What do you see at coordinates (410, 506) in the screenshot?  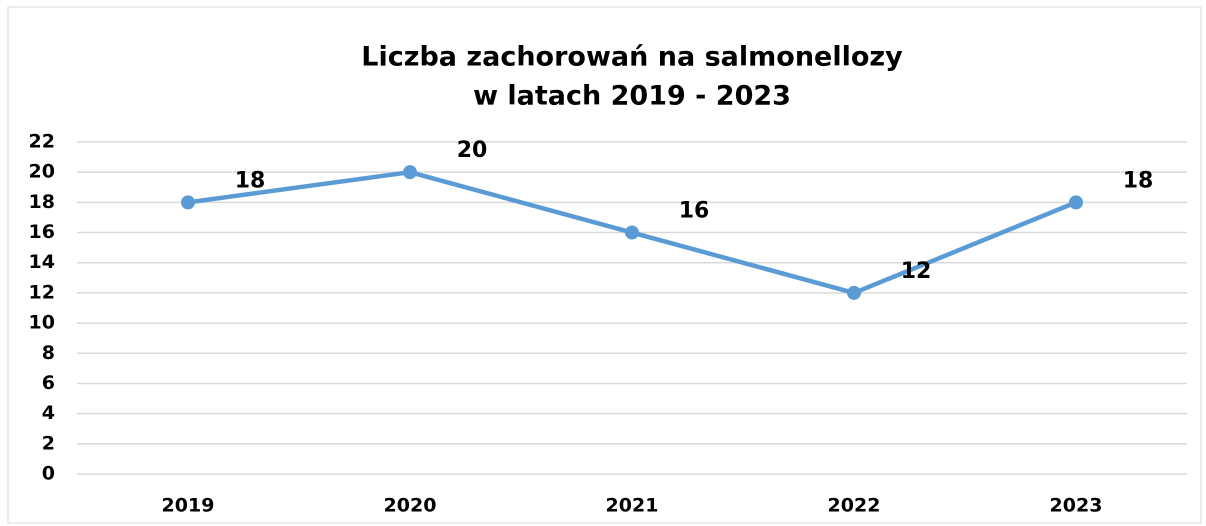 I see `x-tick-label: 2020` at bounding box center [410, 506].